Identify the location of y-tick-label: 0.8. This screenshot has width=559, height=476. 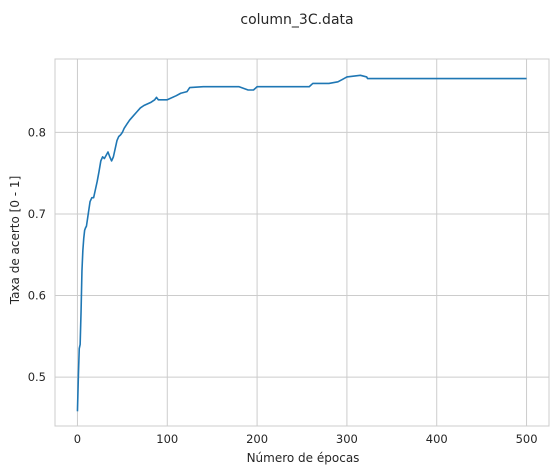
(37, 132).